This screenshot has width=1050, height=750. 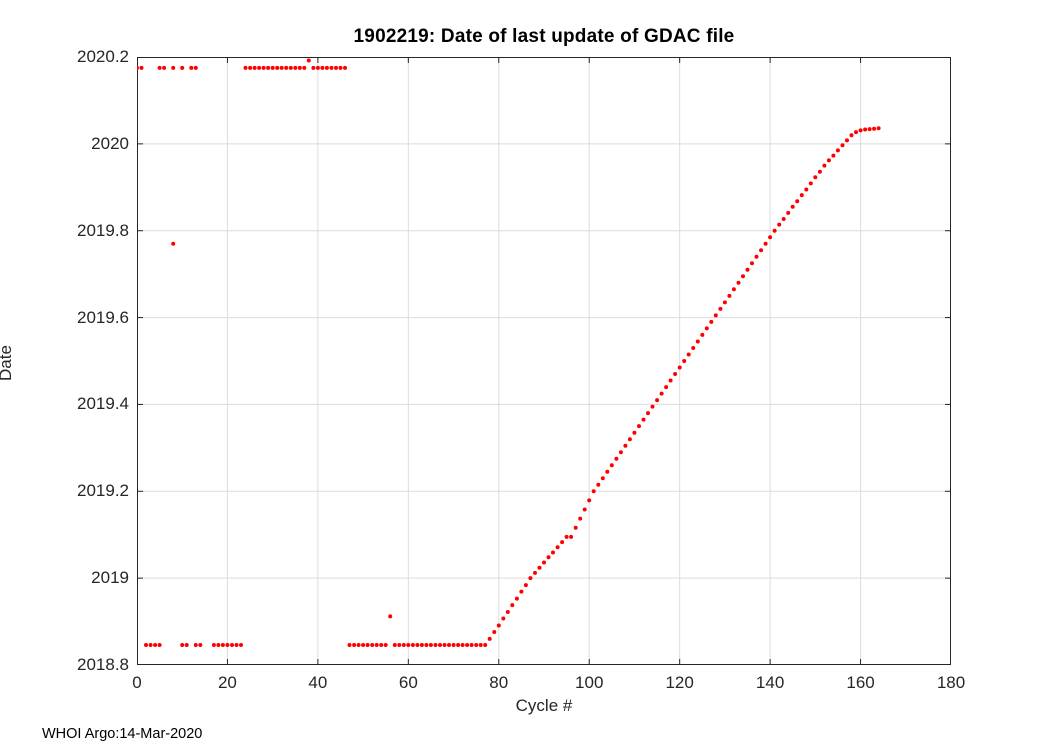 What do you see at coordinates (122, 734) in the screenshot?
I see `footer-credit: WHOI Argo:14-Mar-2020` at bounding box center [122, 734].